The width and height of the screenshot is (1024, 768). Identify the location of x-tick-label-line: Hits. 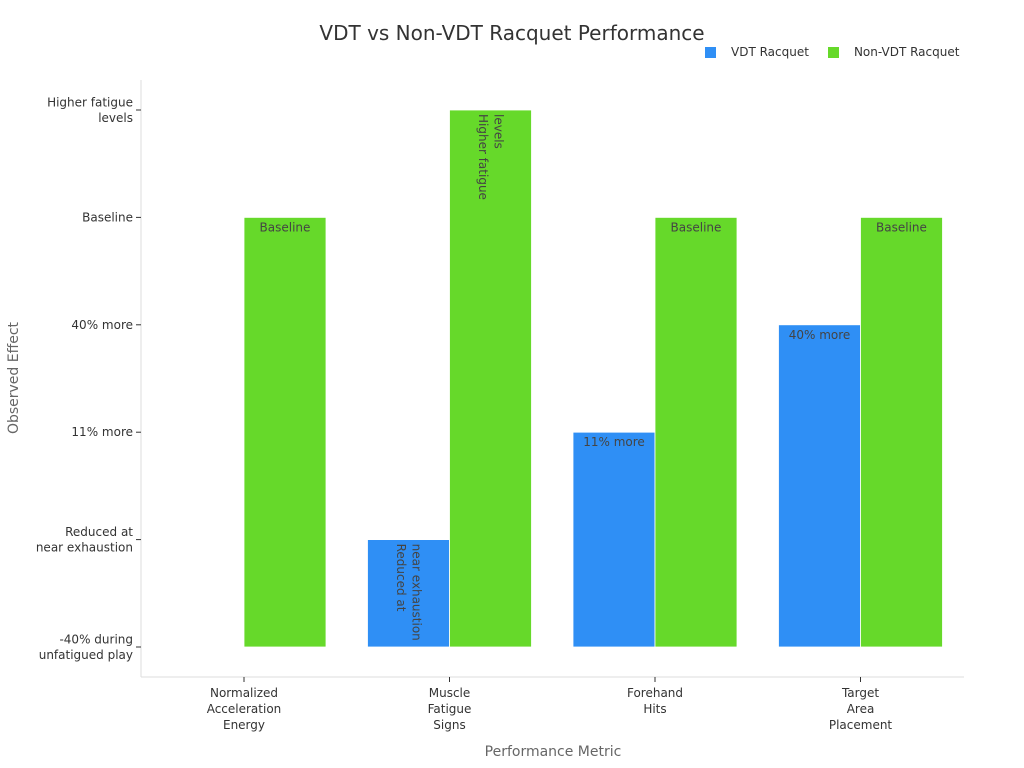
(654, 709).